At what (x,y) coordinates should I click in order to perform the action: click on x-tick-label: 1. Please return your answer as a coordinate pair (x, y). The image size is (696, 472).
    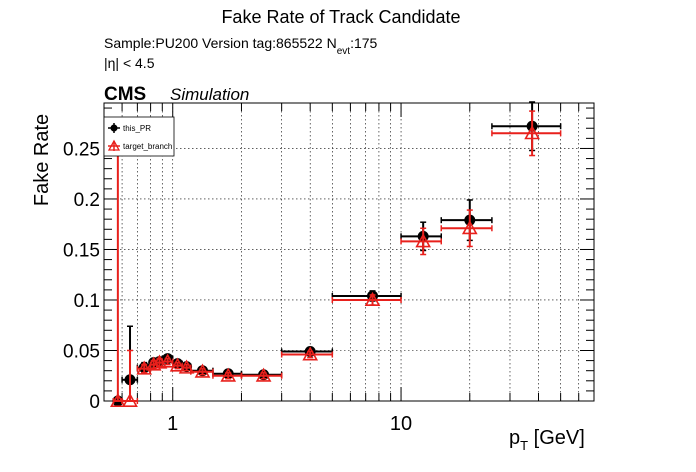
    Looking at the image, I should click on (172, 424).